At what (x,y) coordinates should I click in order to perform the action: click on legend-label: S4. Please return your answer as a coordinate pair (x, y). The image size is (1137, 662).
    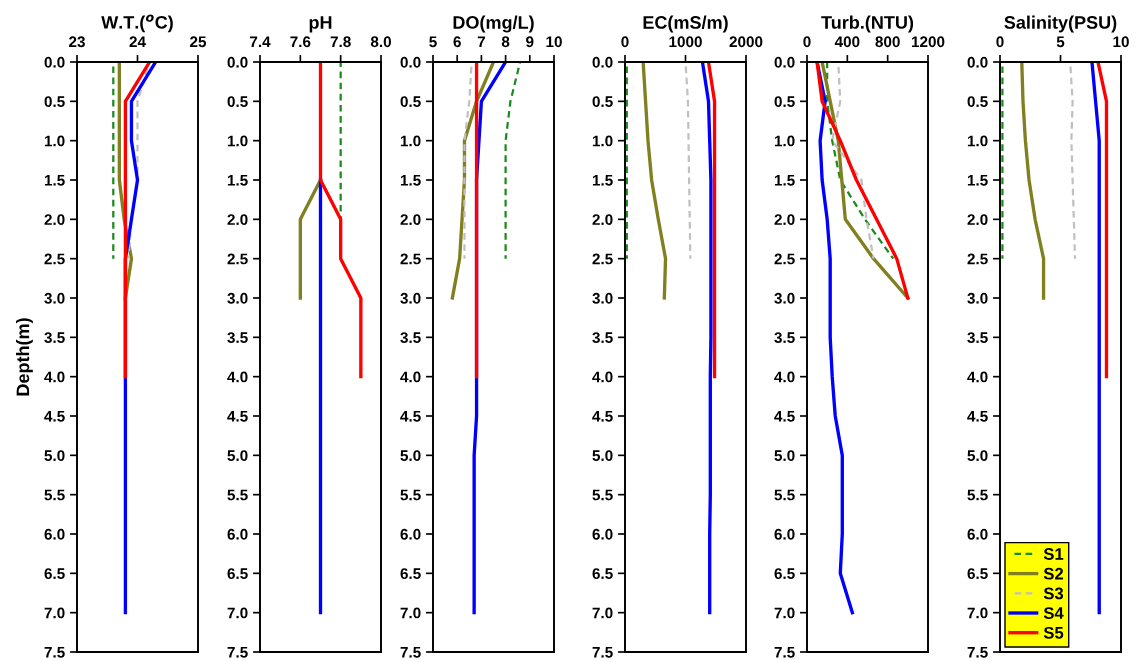
    Looking at the image, I should click on (1053, 613).